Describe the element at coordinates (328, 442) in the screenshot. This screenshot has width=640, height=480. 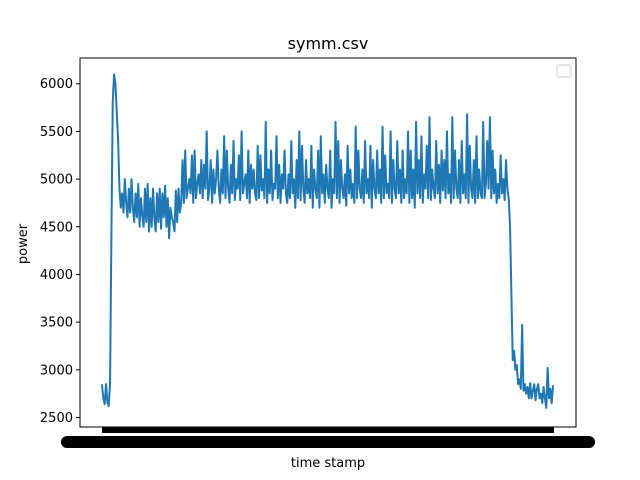
I see `x-tick-labels-band` at that location.